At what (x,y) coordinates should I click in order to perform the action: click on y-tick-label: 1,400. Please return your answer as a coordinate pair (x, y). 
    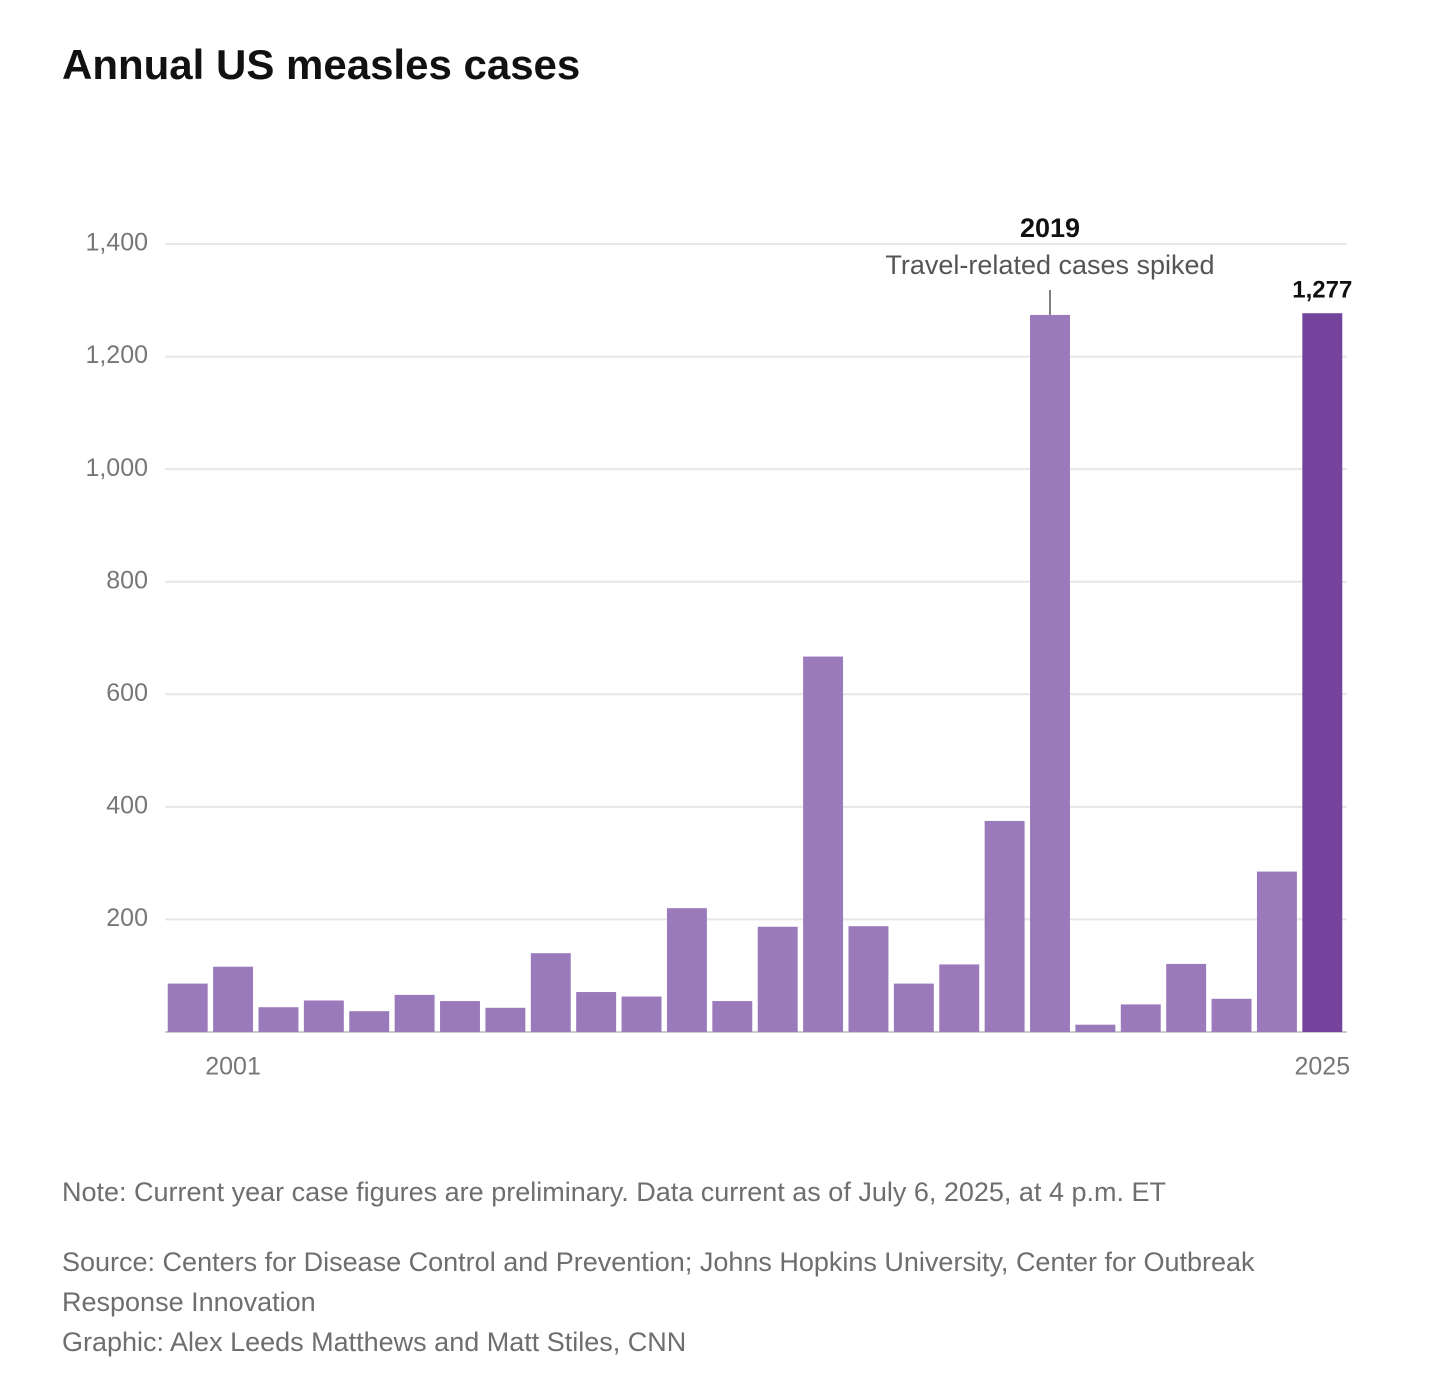
    Looking at the image, I should click on (116, 243).